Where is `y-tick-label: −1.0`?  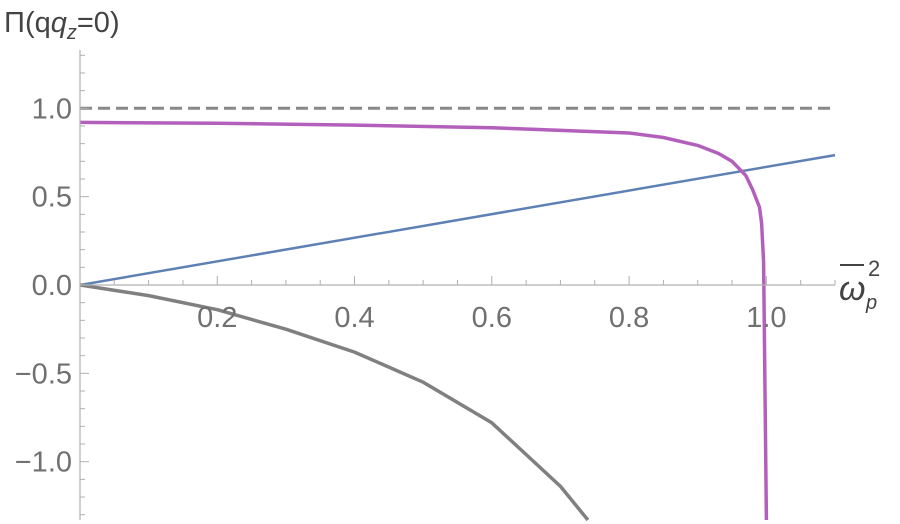 y-tick-label: −1.0 is located at coordinates (43, 463).